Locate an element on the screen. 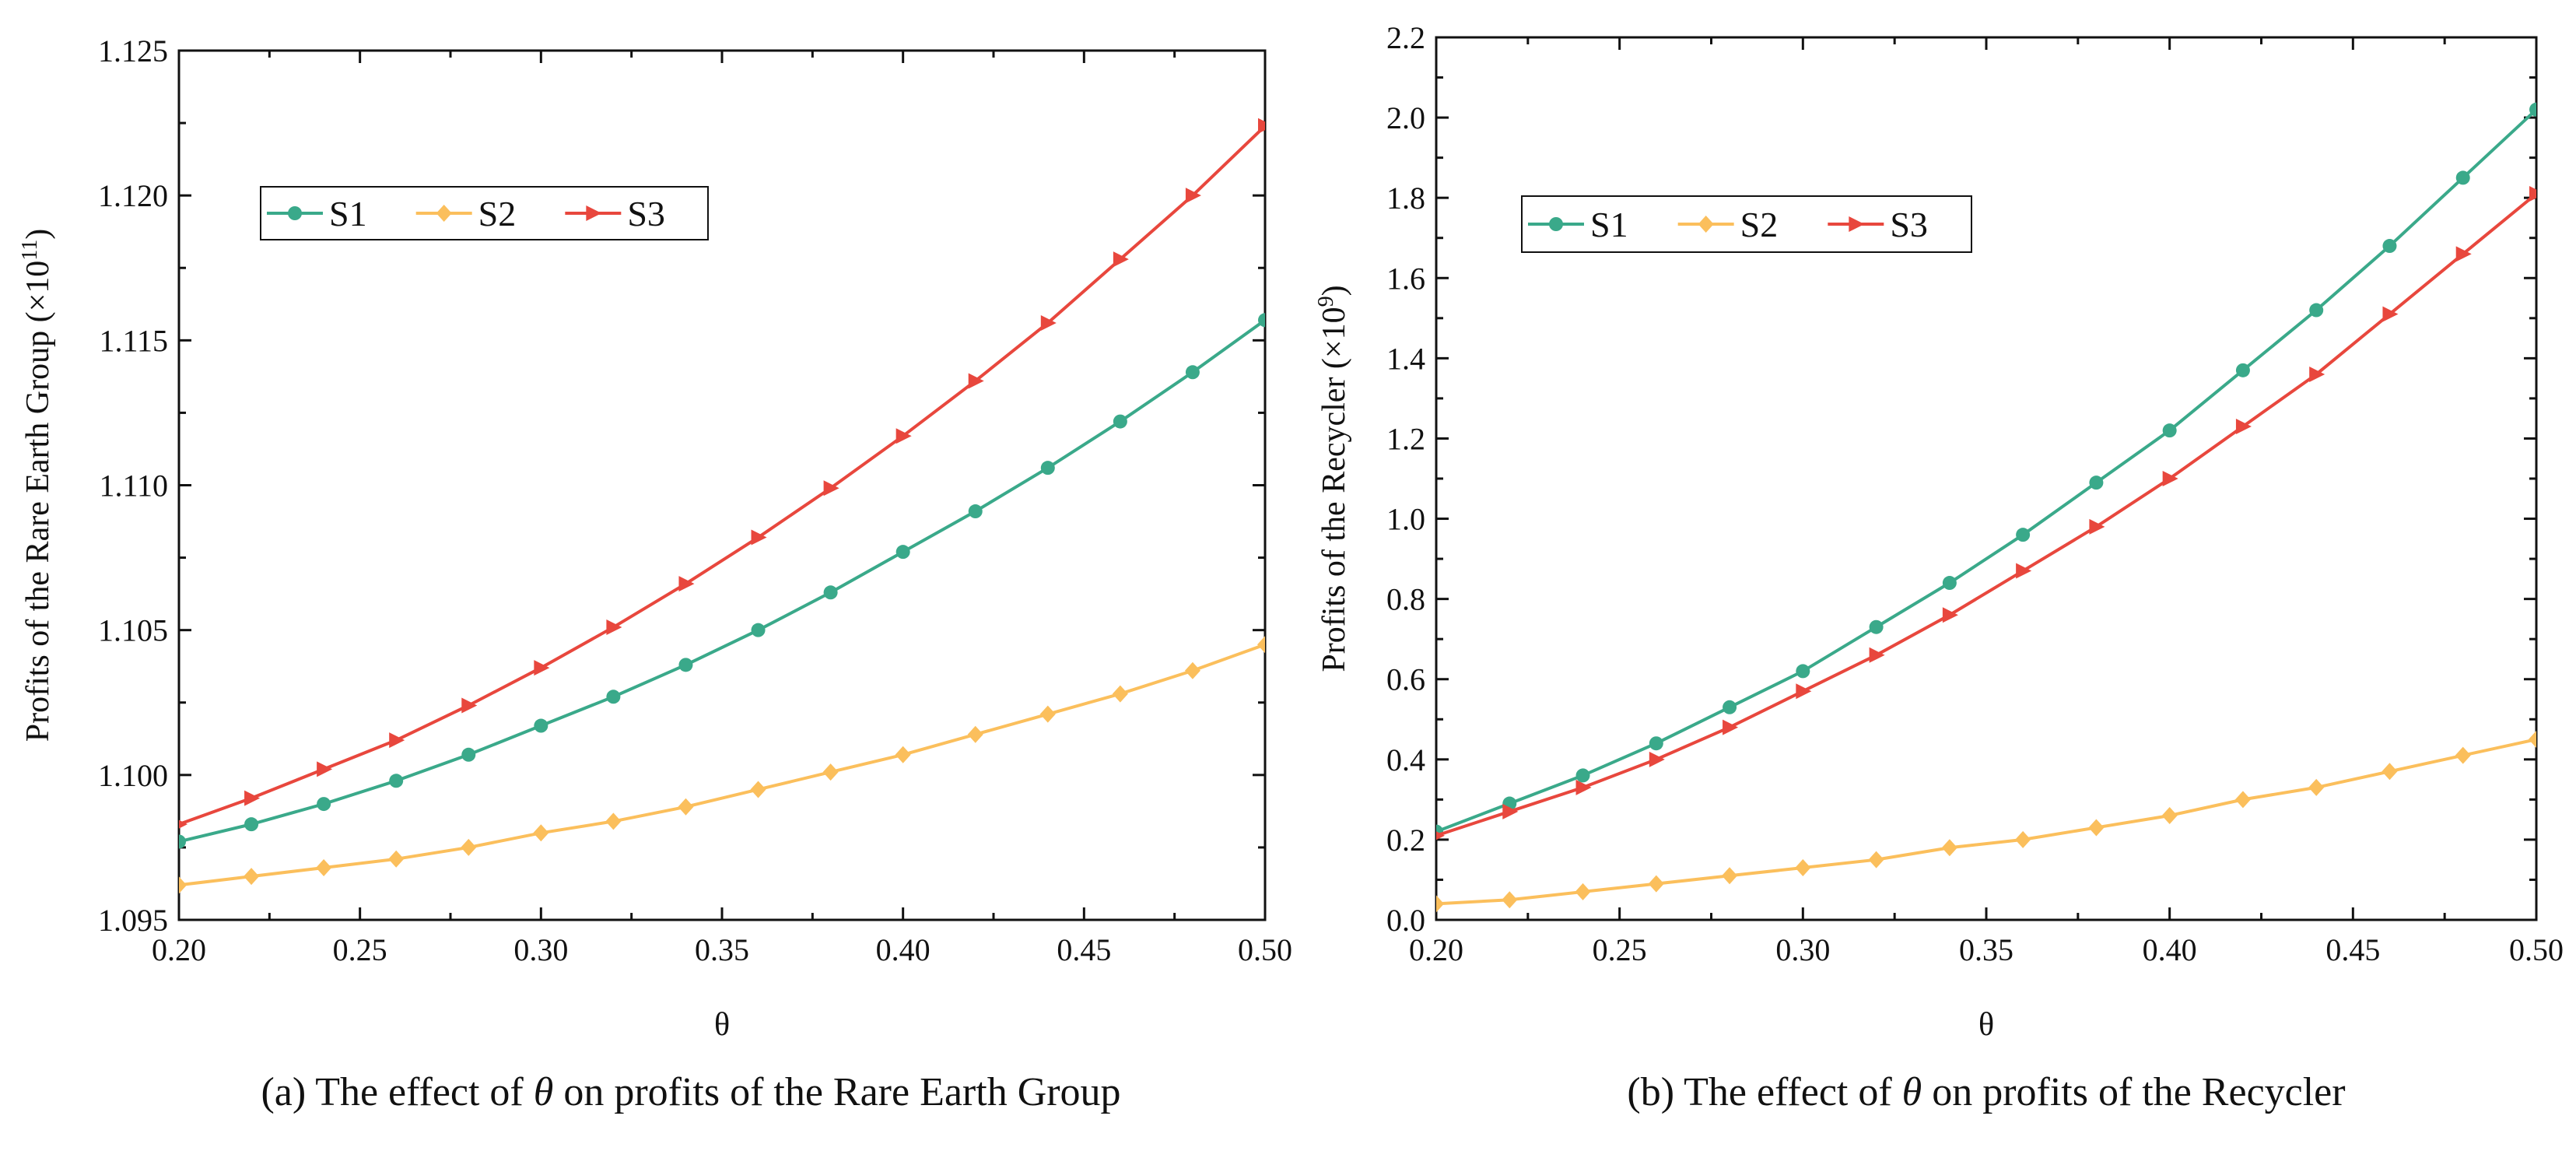  a-x-tick-label: 0.20 is located at coordinates (179, 949).